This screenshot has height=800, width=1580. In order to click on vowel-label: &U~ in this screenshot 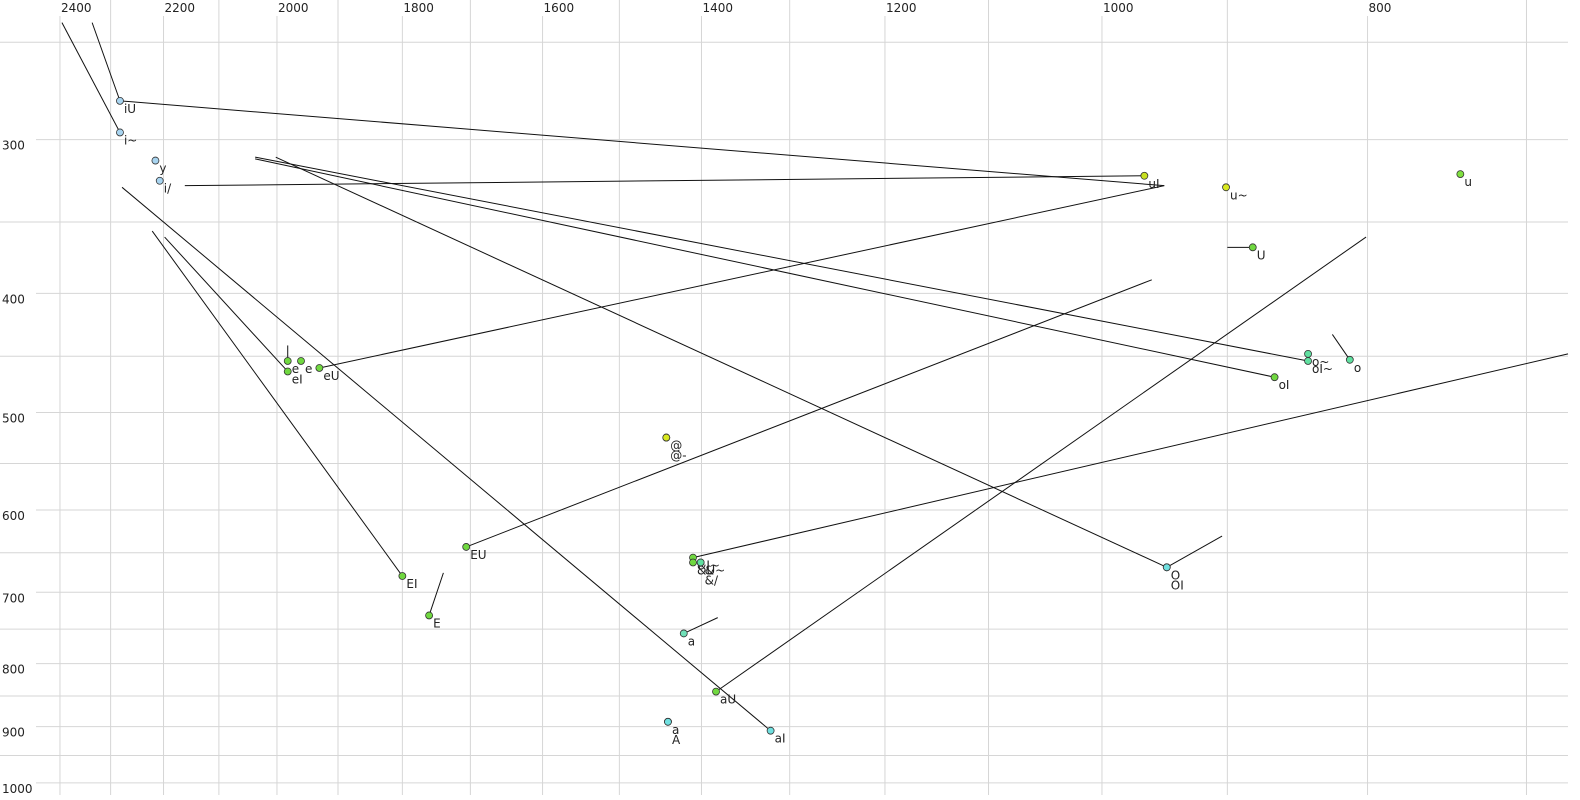, I will do `click(711, 570)`.